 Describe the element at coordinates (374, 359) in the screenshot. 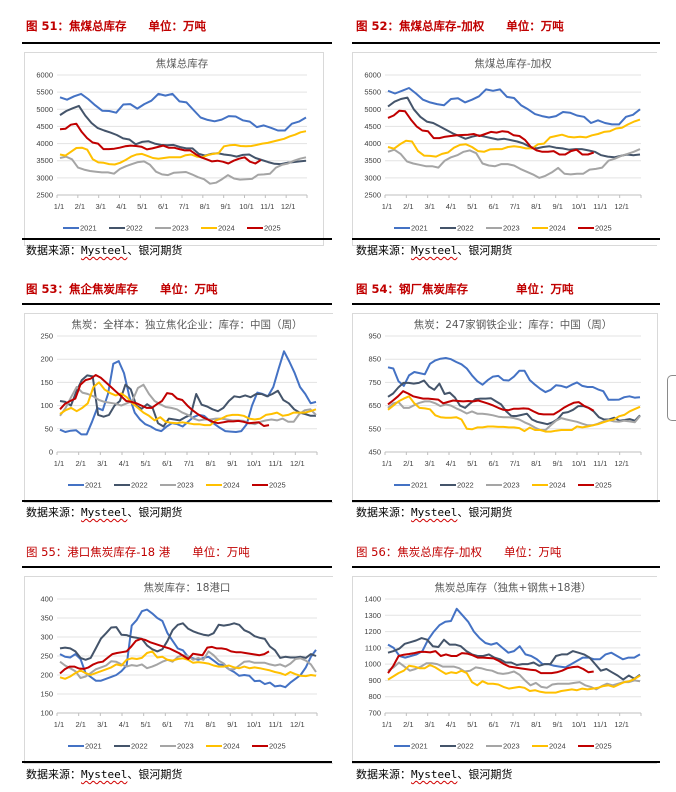

I see `y-tick-label: 850` at that location.